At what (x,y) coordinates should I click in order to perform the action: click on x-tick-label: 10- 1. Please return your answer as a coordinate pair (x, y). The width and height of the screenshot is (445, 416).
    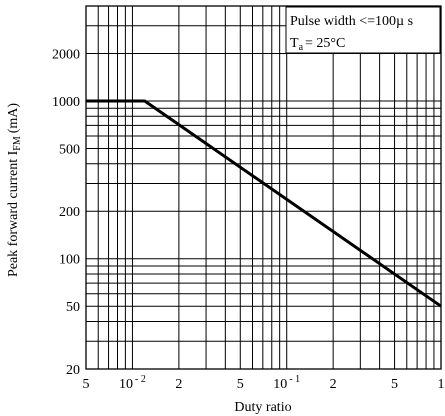
    Looking at the image, I should click on (286, 383).